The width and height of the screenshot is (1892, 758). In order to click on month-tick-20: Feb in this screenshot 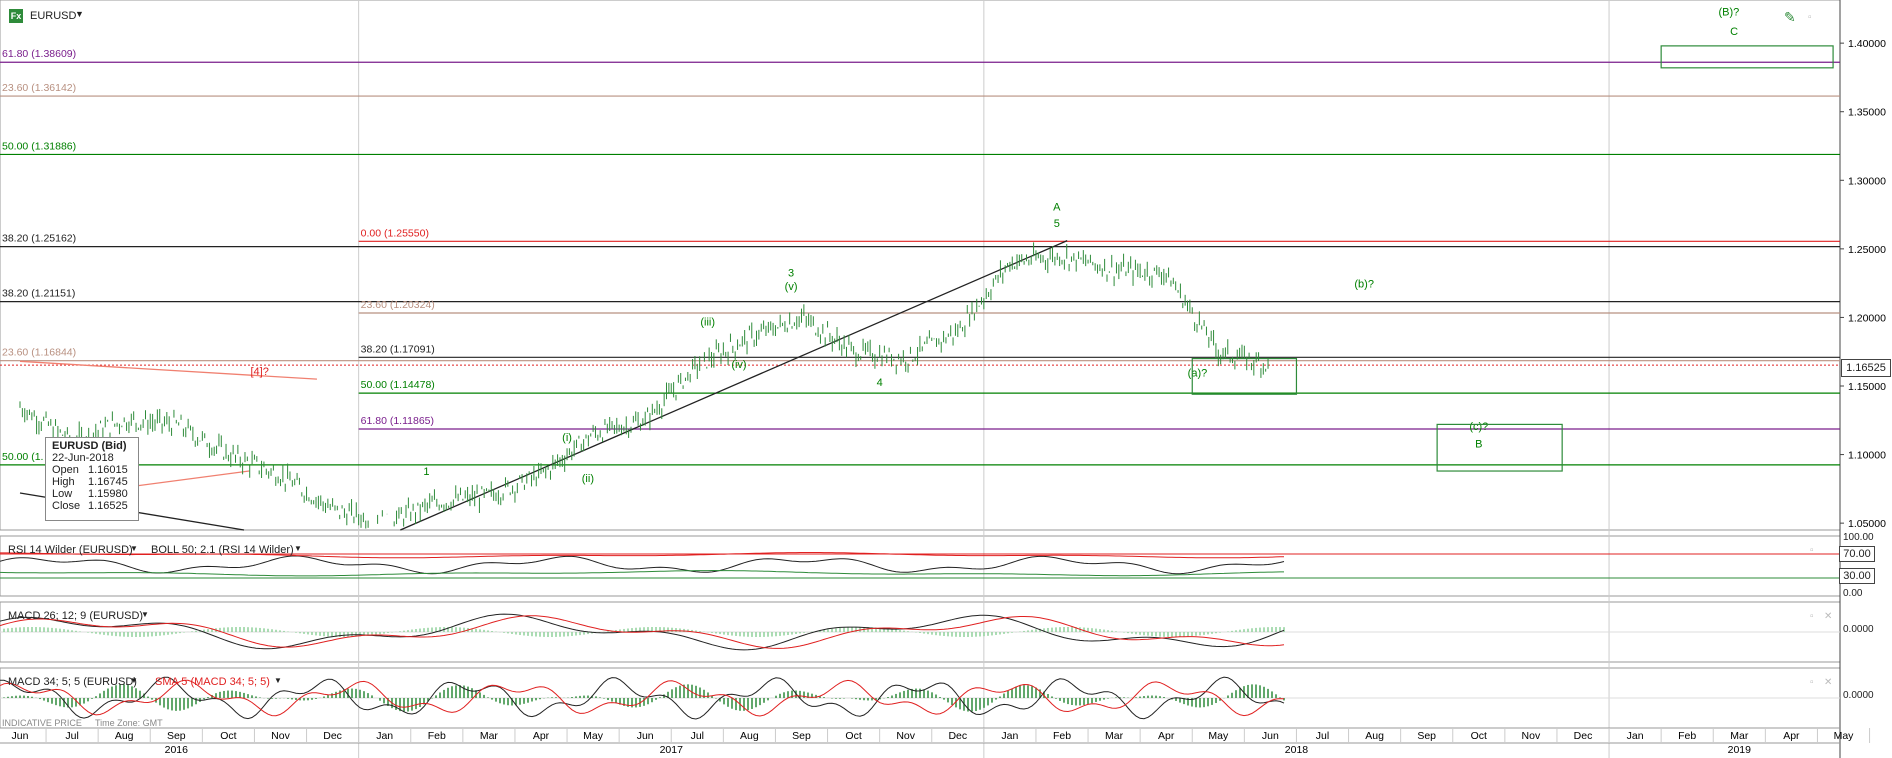, I will do `click(1062, 736)`.